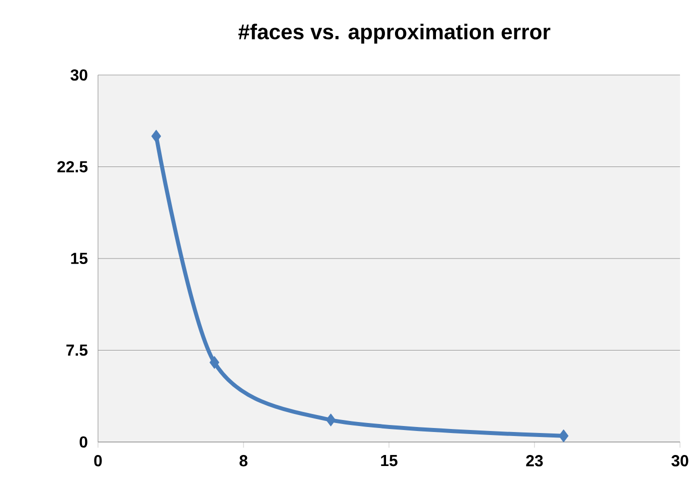 This screenshot has height=485, width=697. Describe the element at coordinates (534, 460) in the screenshot. I see `x-tick-label: 23` at that location.